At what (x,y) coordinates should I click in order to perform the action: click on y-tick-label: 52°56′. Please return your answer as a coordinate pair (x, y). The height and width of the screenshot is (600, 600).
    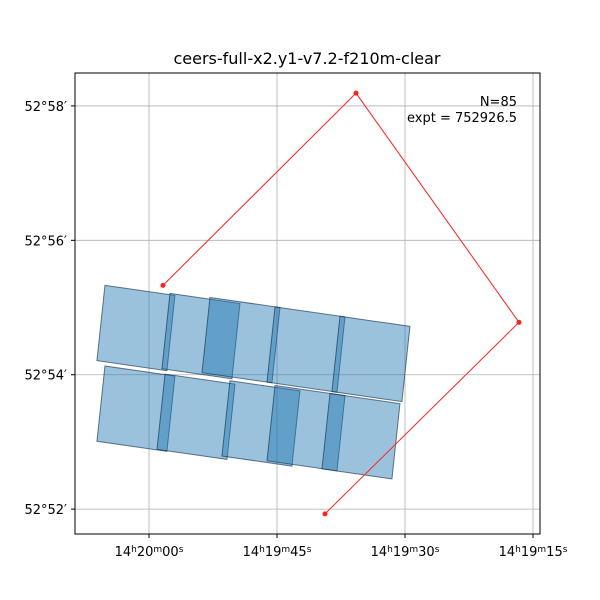
    Looking at the image, I should click on (45, 241).